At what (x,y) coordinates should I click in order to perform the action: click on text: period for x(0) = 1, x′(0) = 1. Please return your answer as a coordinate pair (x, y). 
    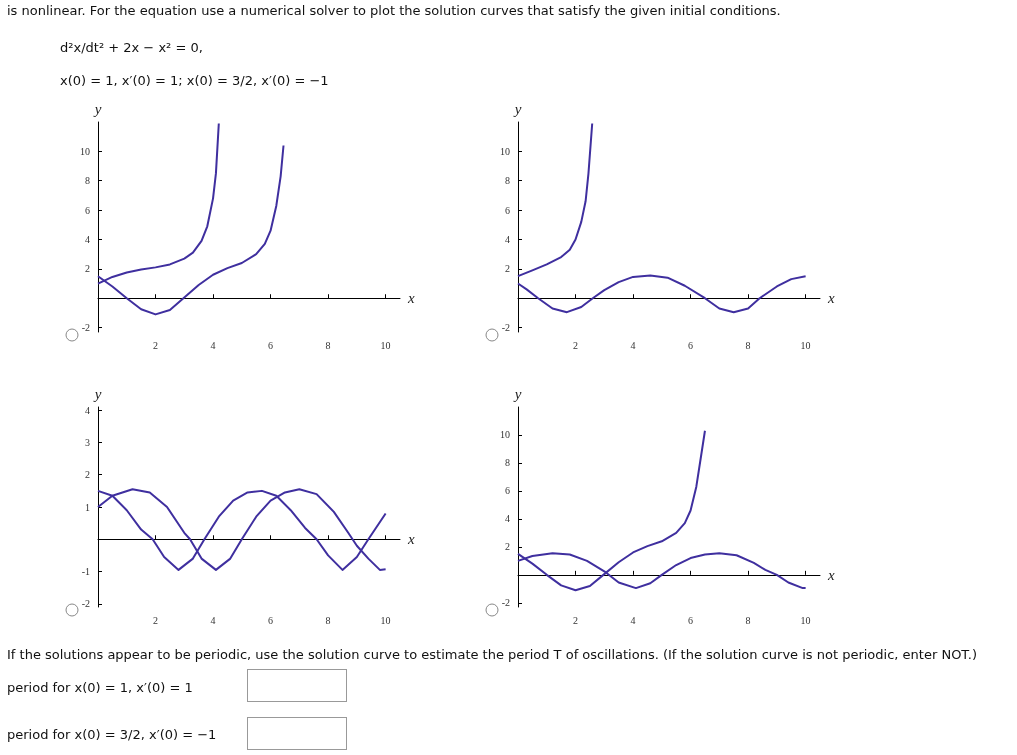
    Looking at the image, I should click on (100, 687).